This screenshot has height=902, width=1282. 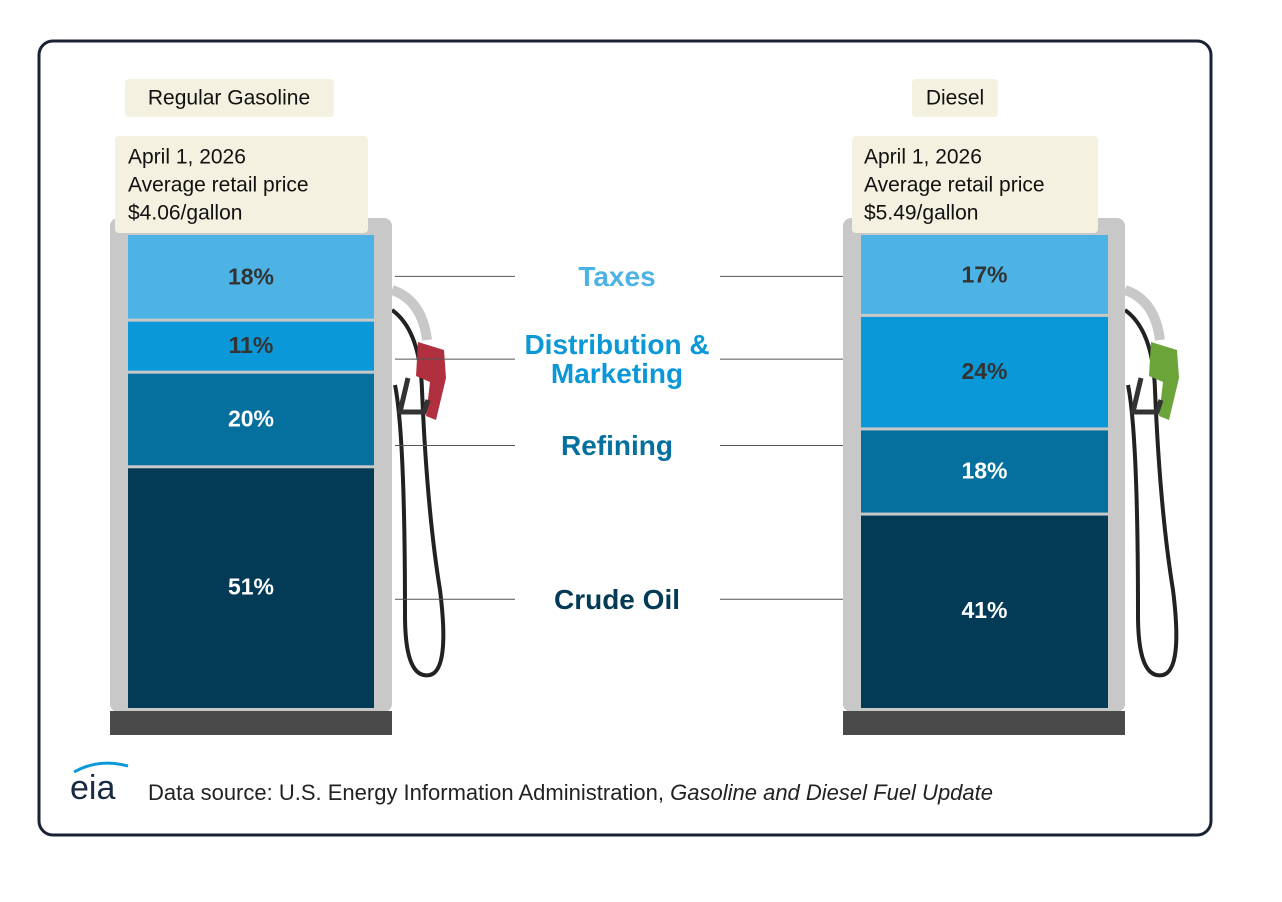 I want to click on category-label: Regular Gasoline, so click(x=229, y=98).